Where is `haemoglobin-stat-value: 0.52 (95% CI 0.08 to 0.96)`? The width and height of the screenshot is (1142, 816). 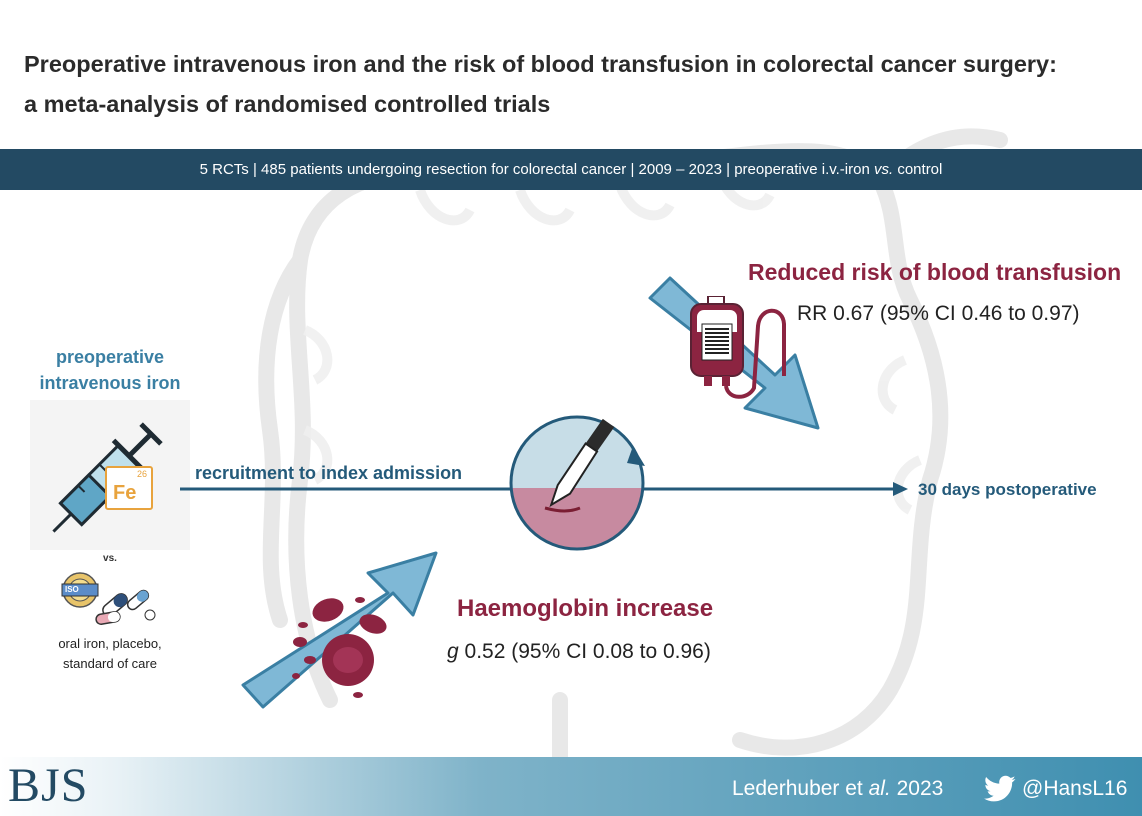
haemoglobin-stat-value: 0.52 (95% CI 0.08 to 0.96) is located at coordinates (584, 651).